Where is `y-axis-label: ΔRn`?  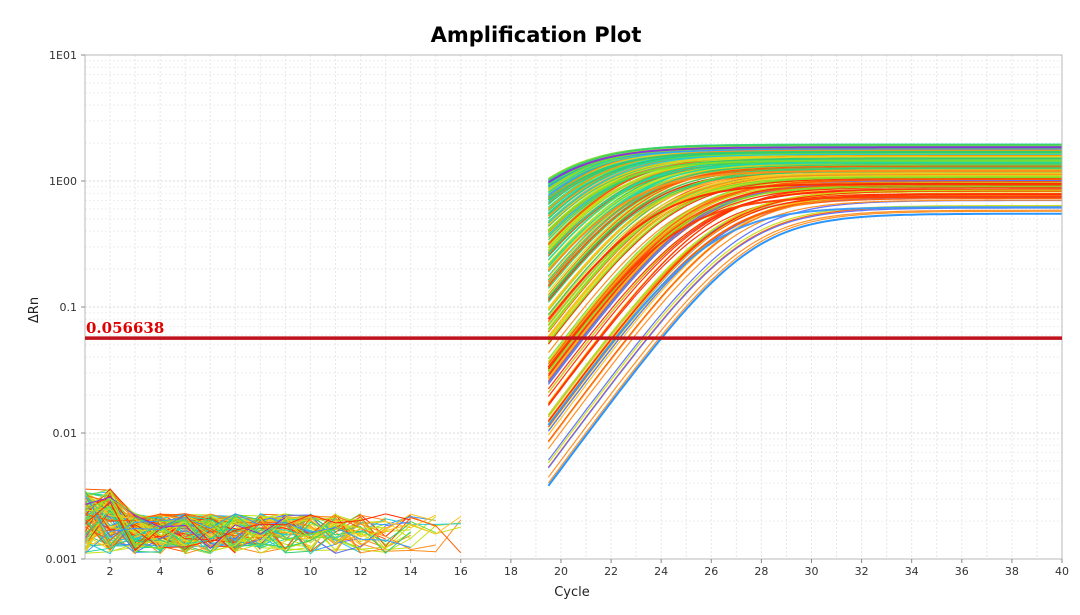 y-axis-label: ΔRn is located at coordinates (34, 310).